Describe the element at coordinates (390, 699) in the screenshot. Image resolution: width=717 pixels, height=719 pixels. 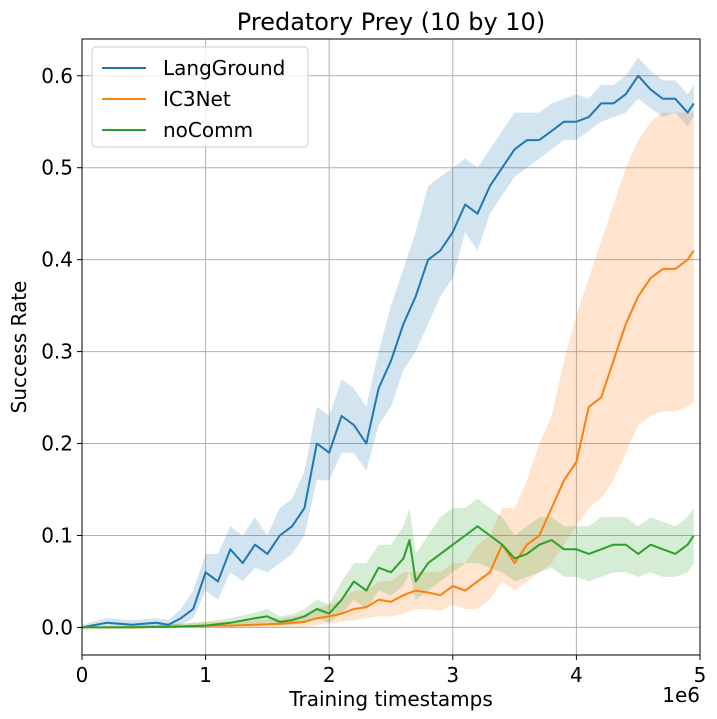
I see `x-axis-label: Training timestamps` at that location.